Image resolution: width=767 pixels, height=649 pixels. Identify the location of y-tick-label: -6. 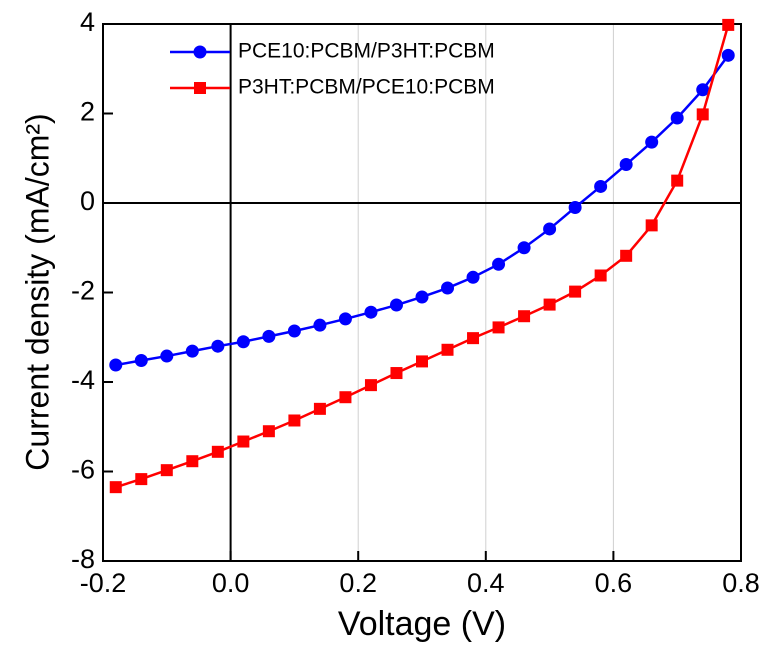
(83, 470).